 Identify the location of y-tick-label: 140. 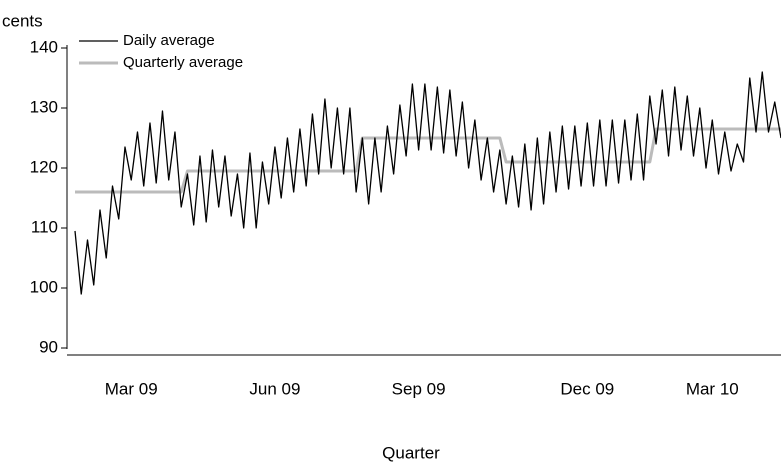
(44, 46).